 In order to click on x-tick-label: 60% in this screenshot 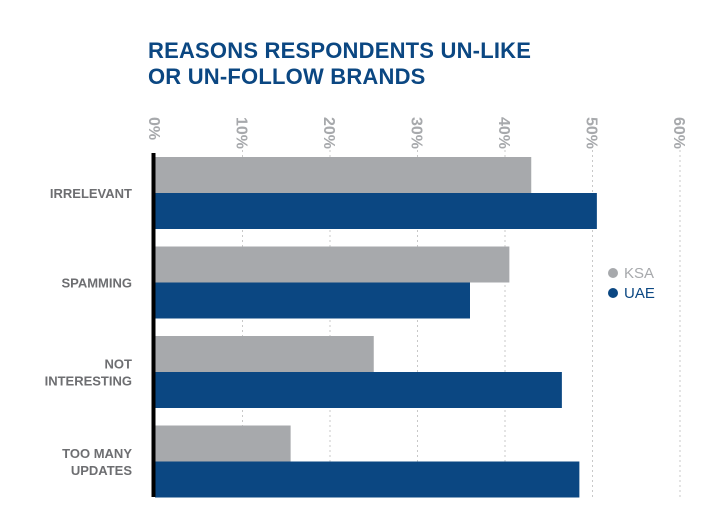, I will do `click(678, 133)`.